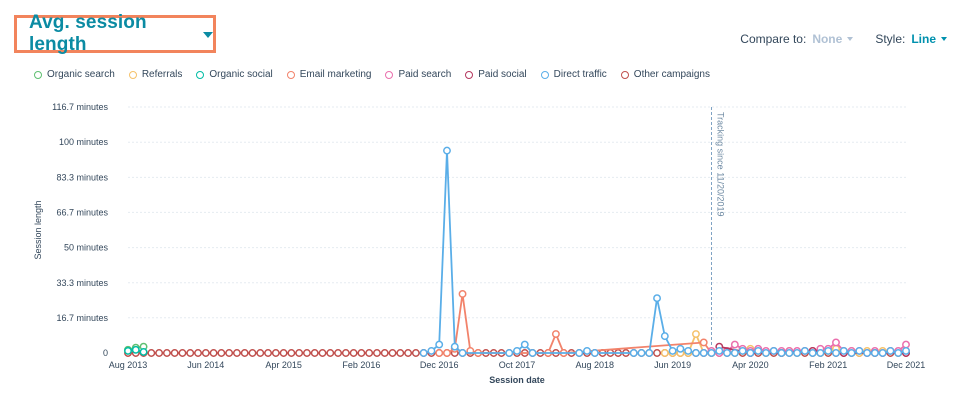  I want to click on y-tick-label: 33.3 minutes, so click(82, 283).